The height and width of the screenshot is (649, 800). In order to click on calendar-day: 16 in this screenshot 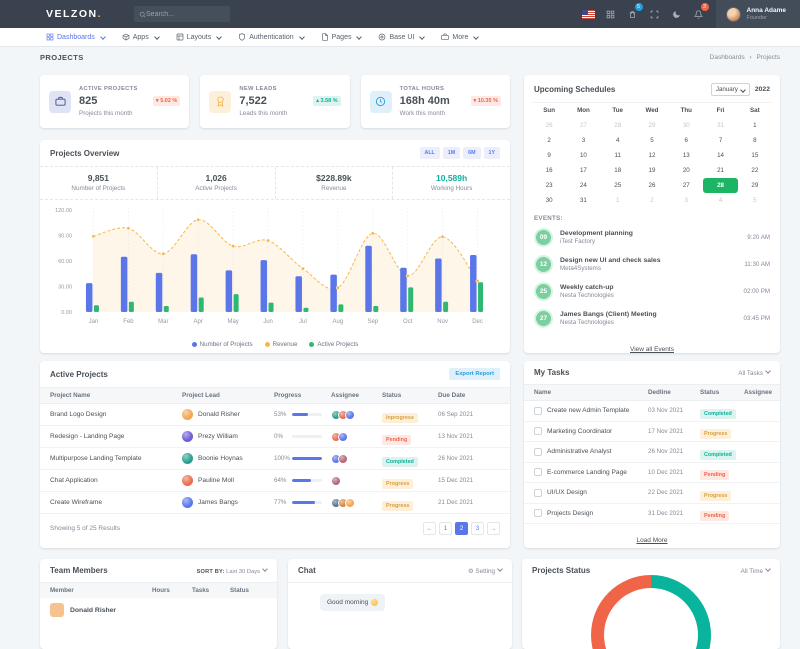, I will do `click(549, 170)`.